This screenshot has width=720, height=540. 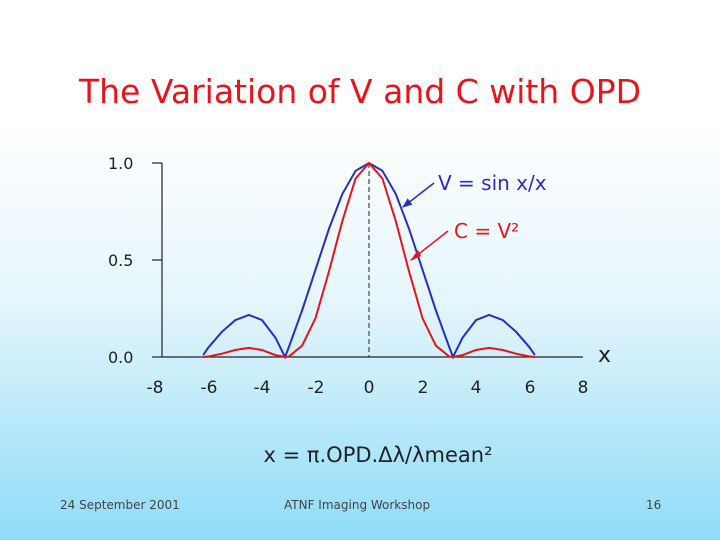 I want to click on annotation-v-label: V = sin x/x, so click(x=492, y=183).